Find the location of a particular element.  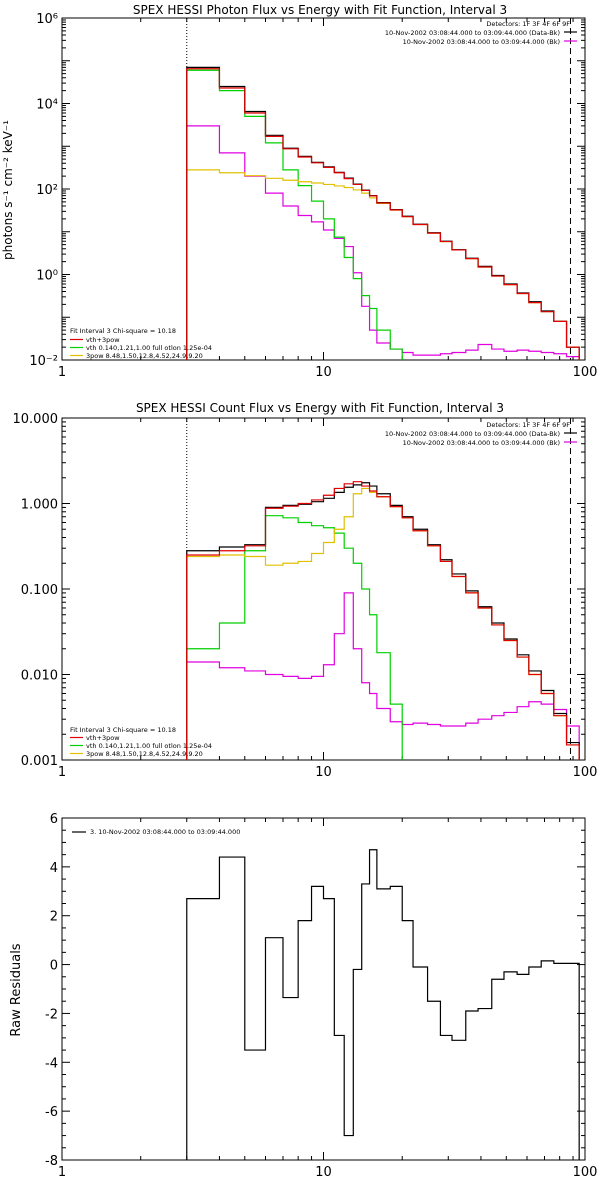

x-tick-label-1: 1 is located at coordinates (62, 772).